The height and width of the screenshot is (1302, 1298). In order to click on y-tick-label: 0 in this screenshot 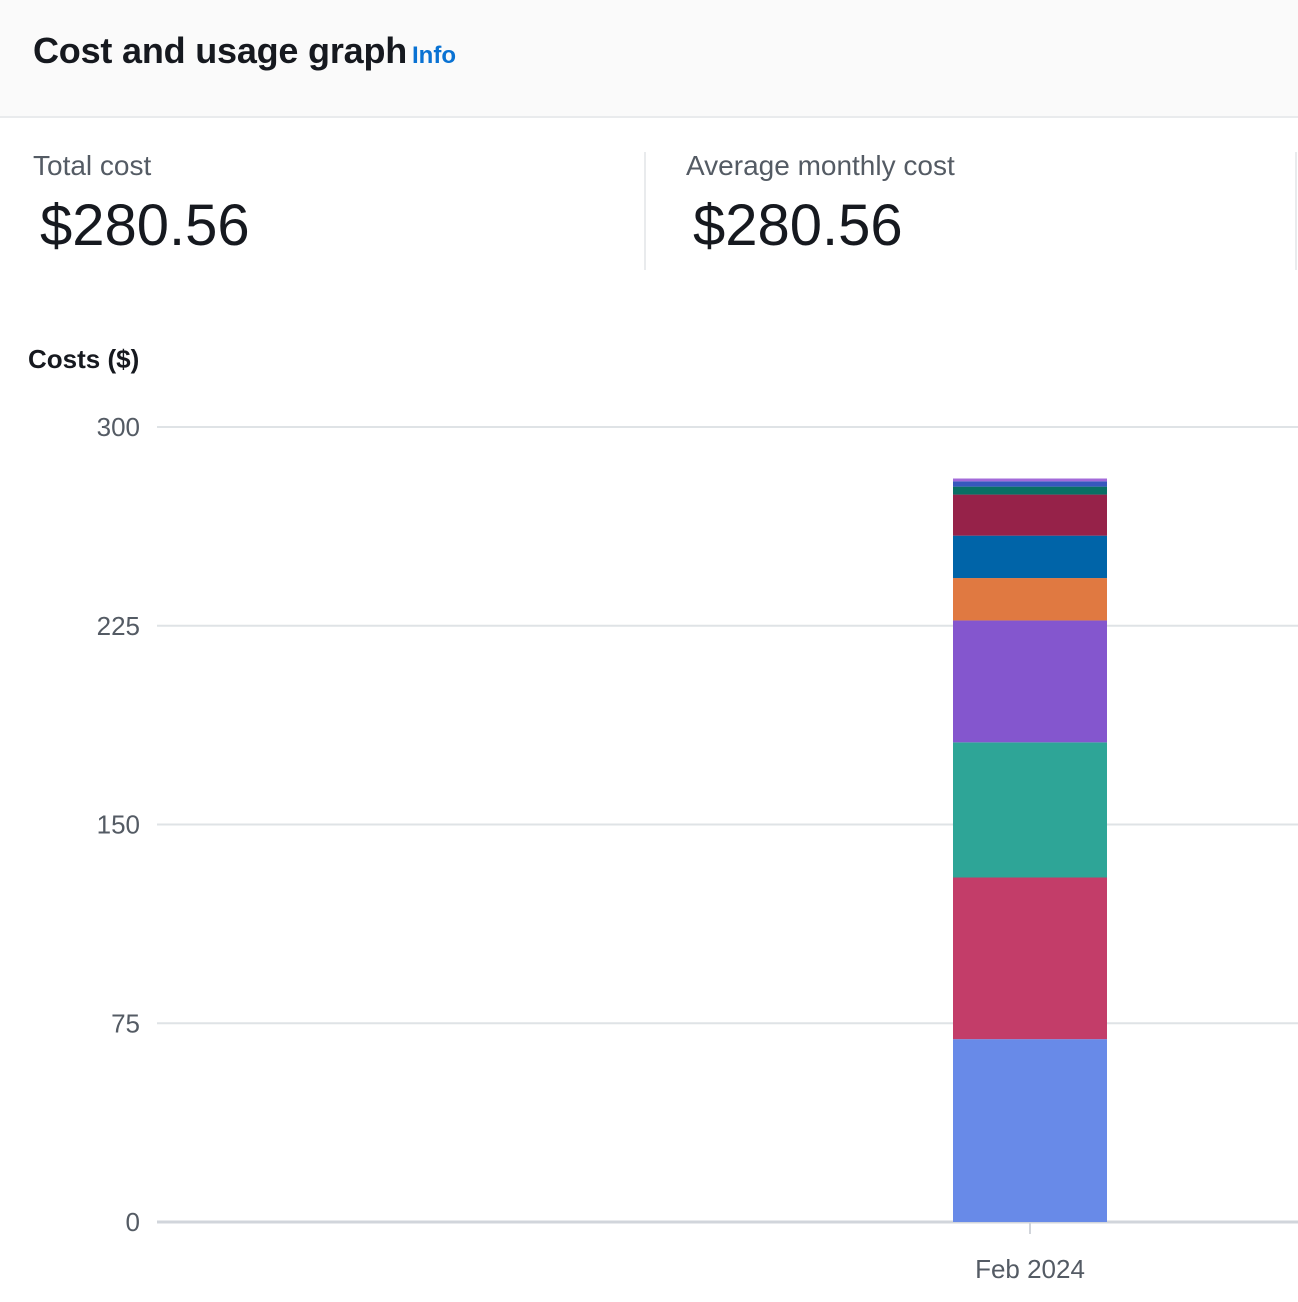, I will do `click(133, 1222)`.